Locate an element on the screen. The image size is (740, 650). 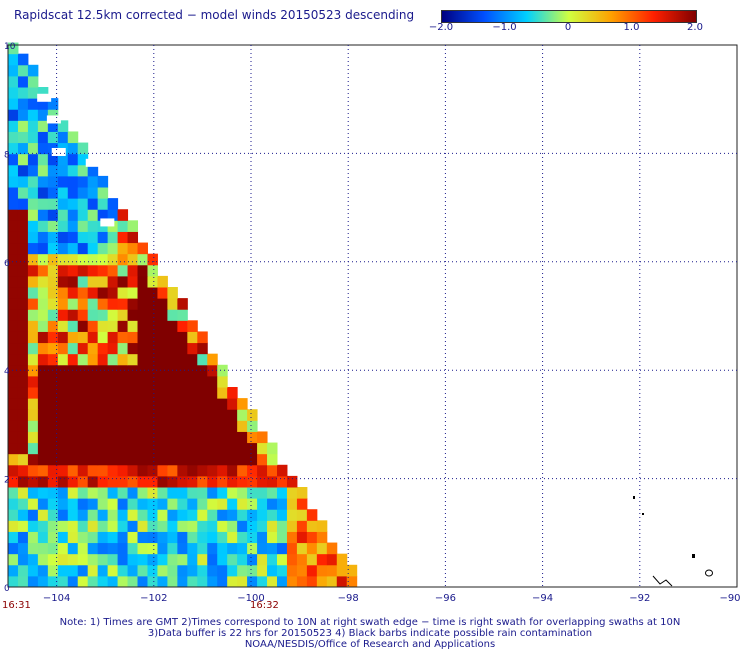
colorbar-tick-label: 1.0 is located at coordinates (631, 27).